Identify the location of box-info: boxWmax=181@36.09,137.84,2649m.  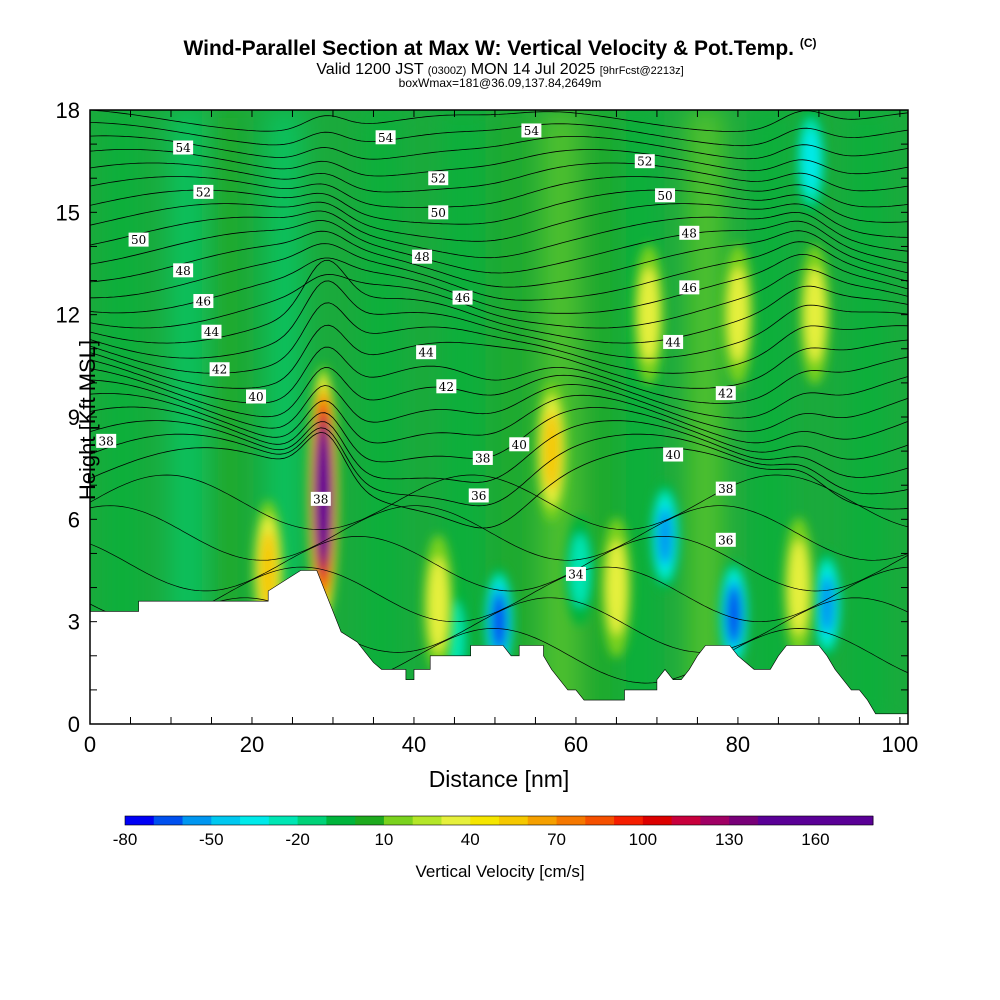
(500, 83).